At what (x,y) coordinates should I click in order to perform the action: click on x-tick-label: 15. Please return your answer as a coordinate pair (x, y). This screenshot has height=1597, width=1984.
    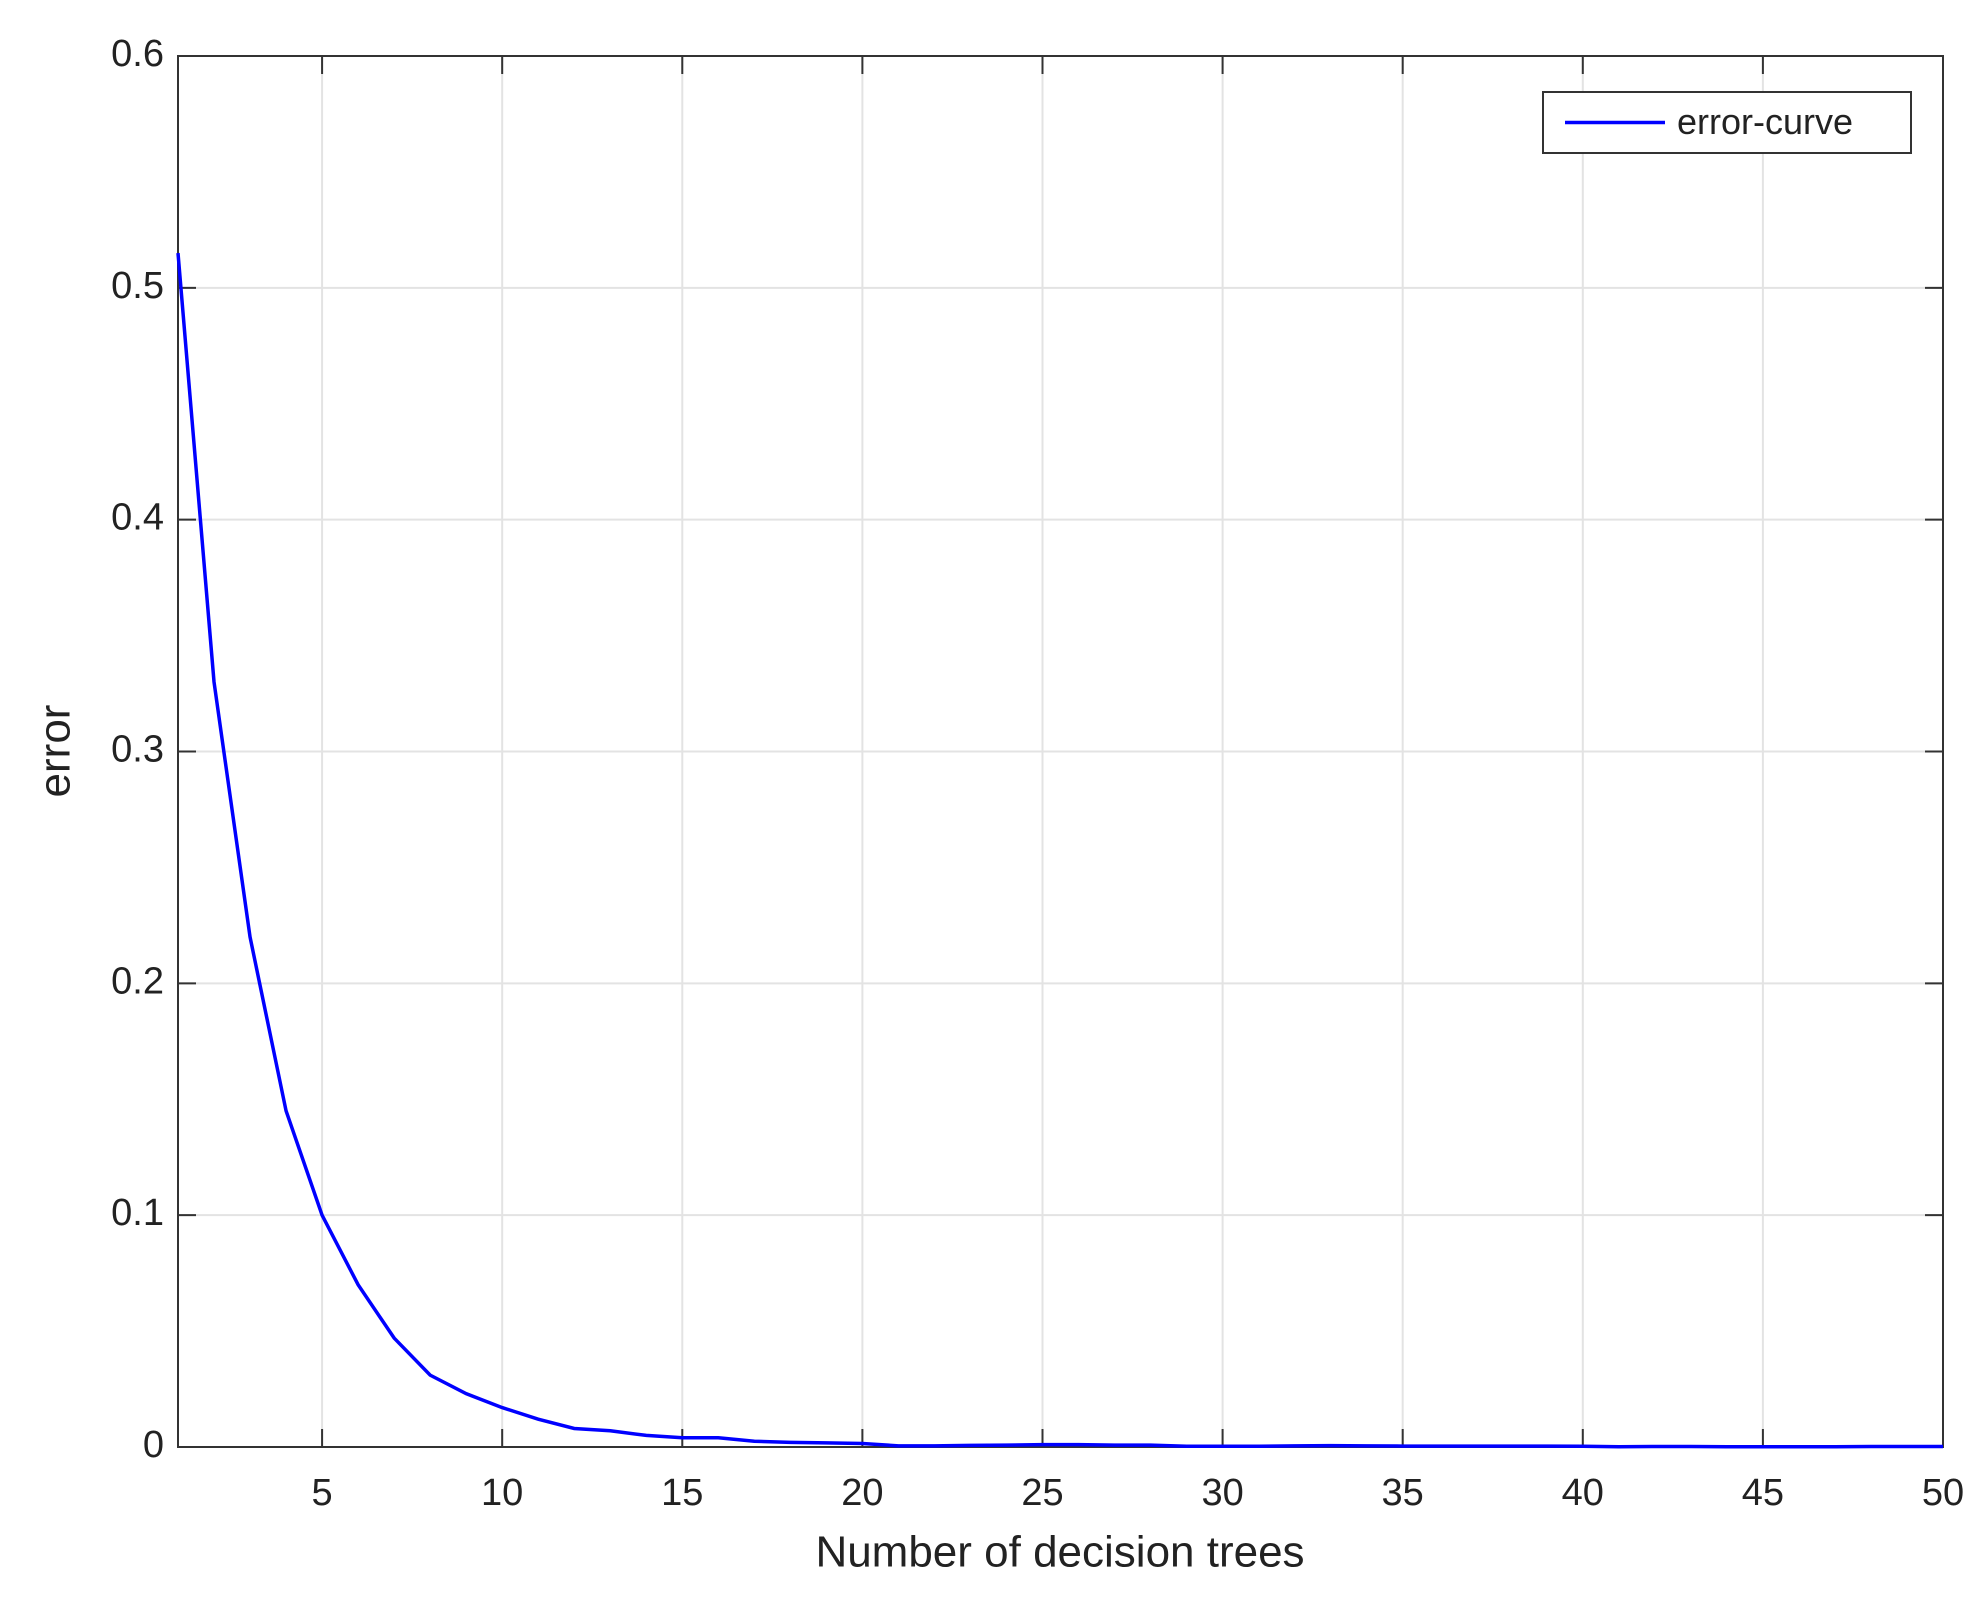
    Looking at the image, I should click on (682, 1493).